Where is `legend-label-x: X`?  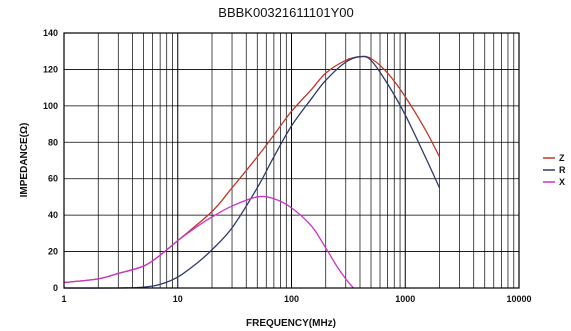 legend-label-x: X is located at coordinates (562, 182).